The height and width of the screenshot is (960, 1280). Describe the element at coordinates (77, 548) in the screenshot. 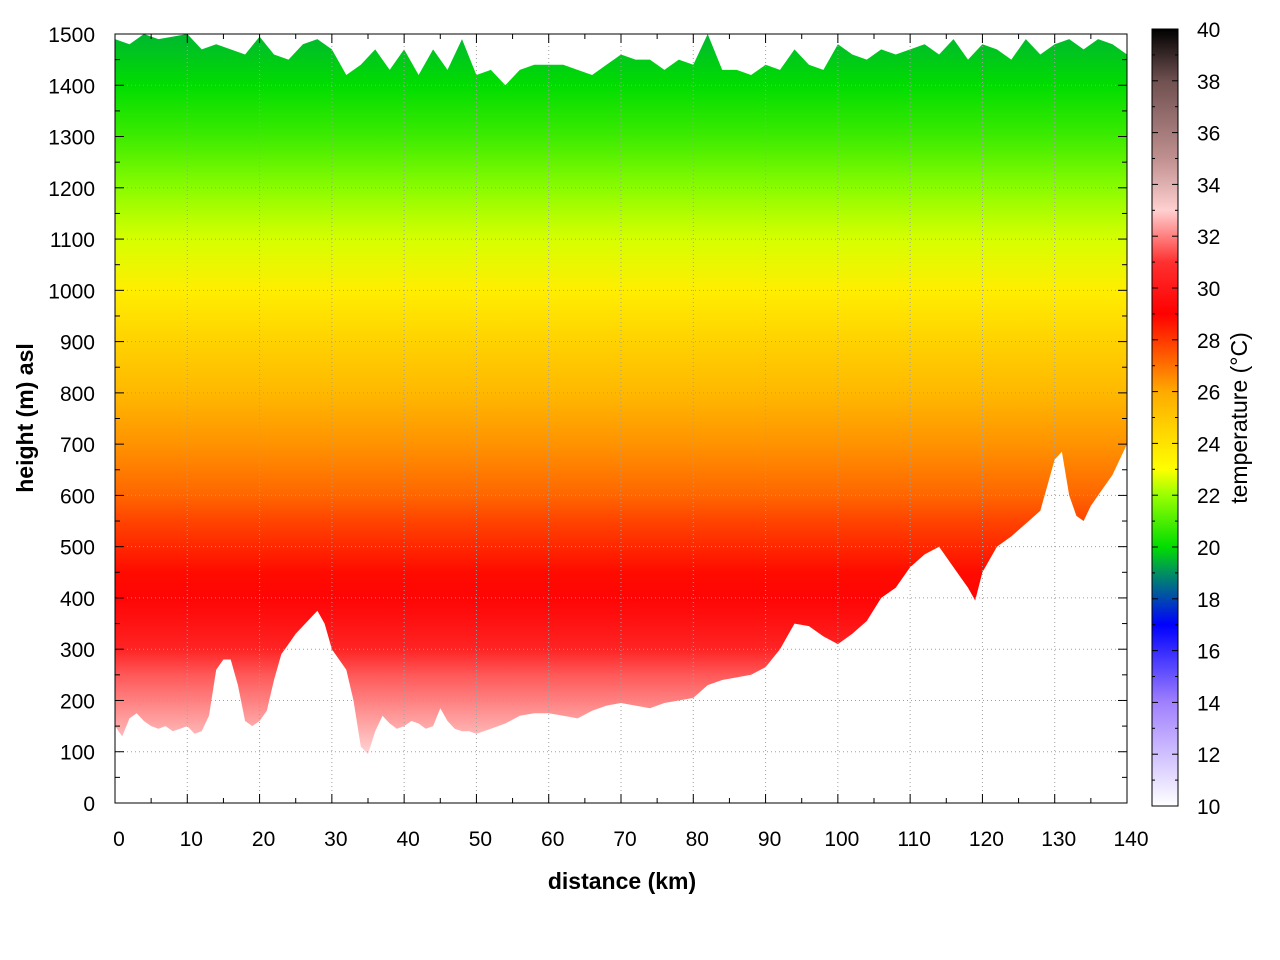

I see `y-tick-label: 500` at that location.